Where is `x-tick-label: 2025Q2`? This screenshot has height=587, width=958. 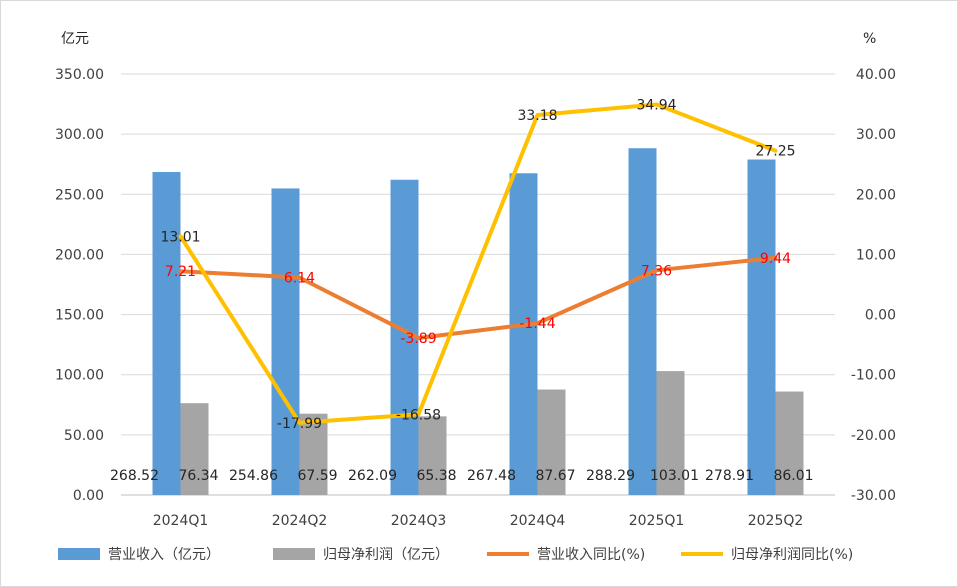
x-tick-label: 2025Q2 is located at coordinates (776, 521).